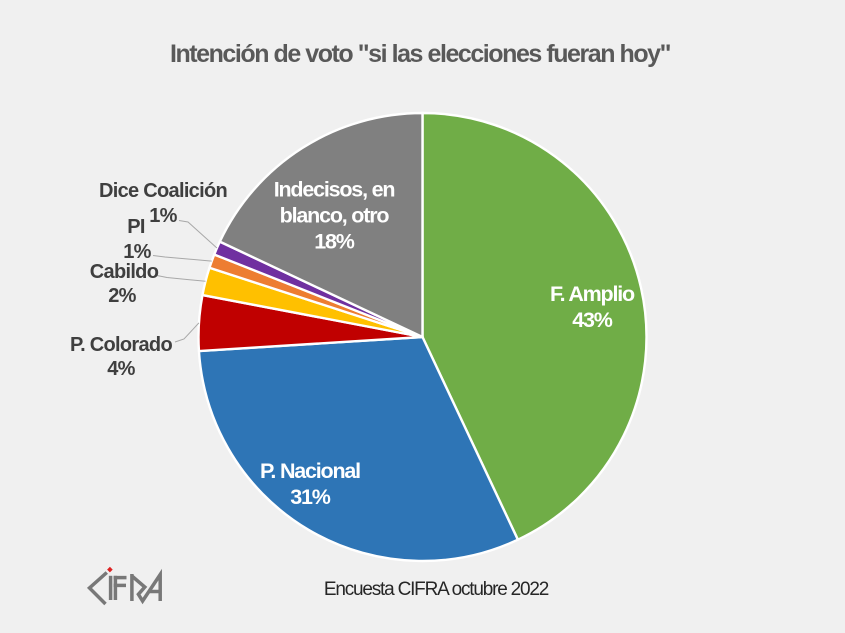 This screenshot has height=633, width=845. Describe the element at coordinates (334, 190) in the screenshot. I see `svg-text: Indecisos, en` at that location.